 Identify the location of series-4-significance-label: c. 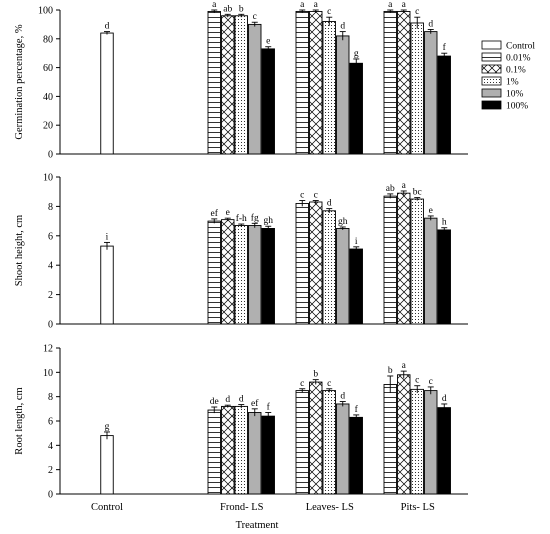
(255, 17).